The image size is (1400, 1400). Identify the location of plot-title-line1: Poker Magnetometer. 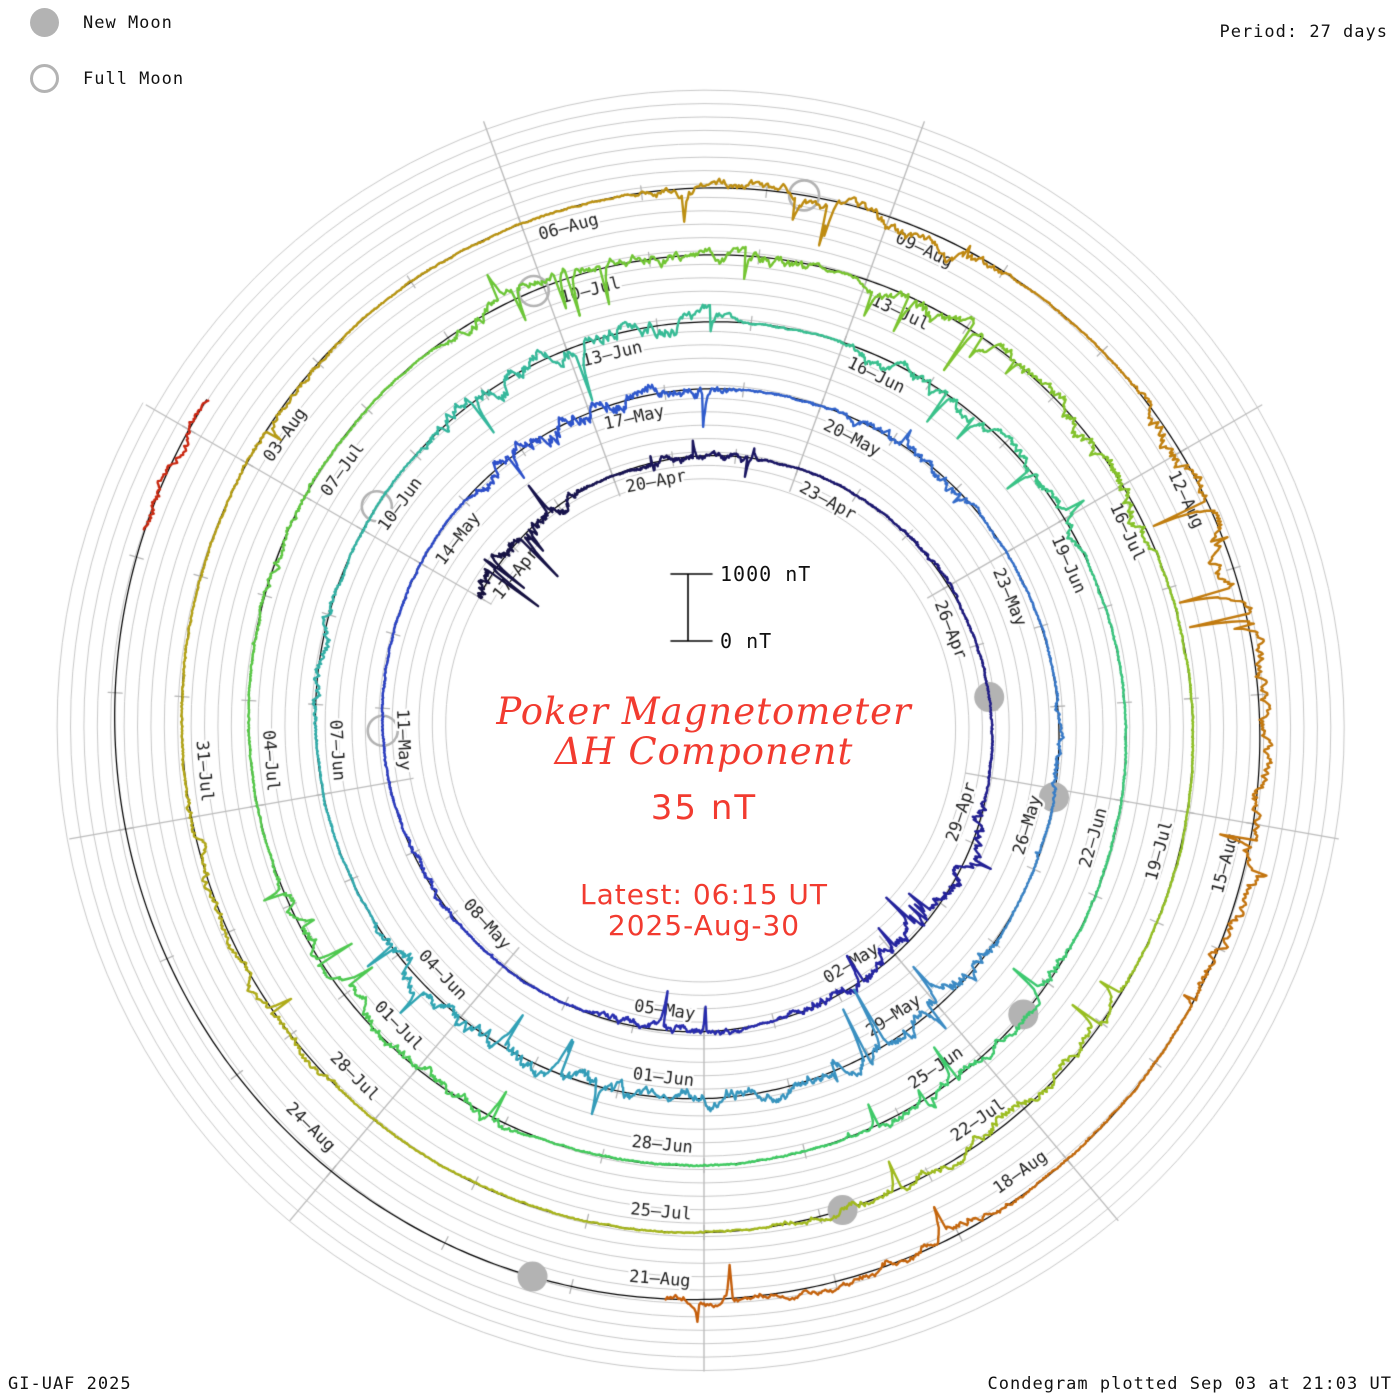
(704, 711).